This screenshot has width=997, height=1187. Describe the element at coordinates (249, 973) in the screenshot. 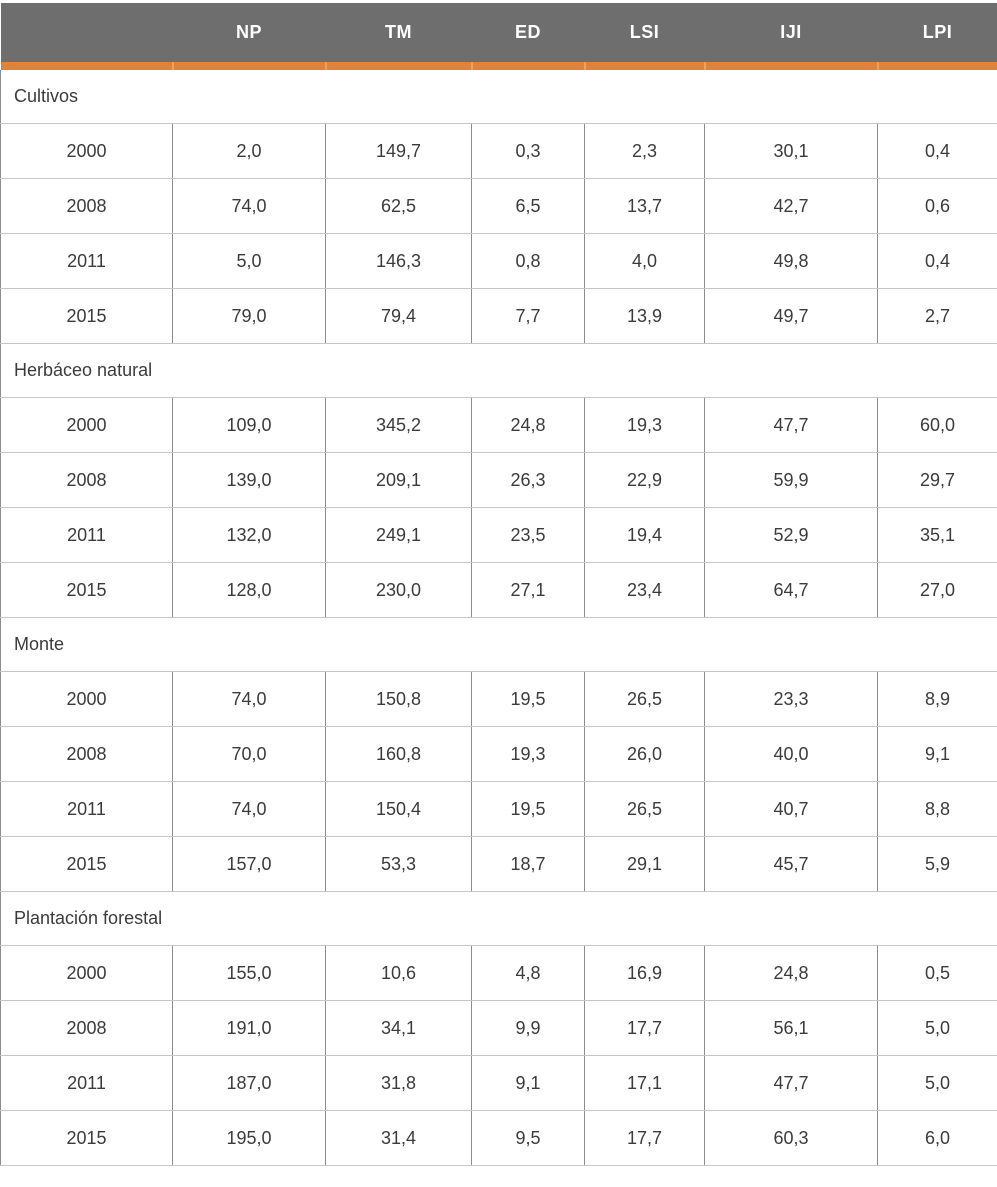

I see `value-cell: 155,0` at that location.